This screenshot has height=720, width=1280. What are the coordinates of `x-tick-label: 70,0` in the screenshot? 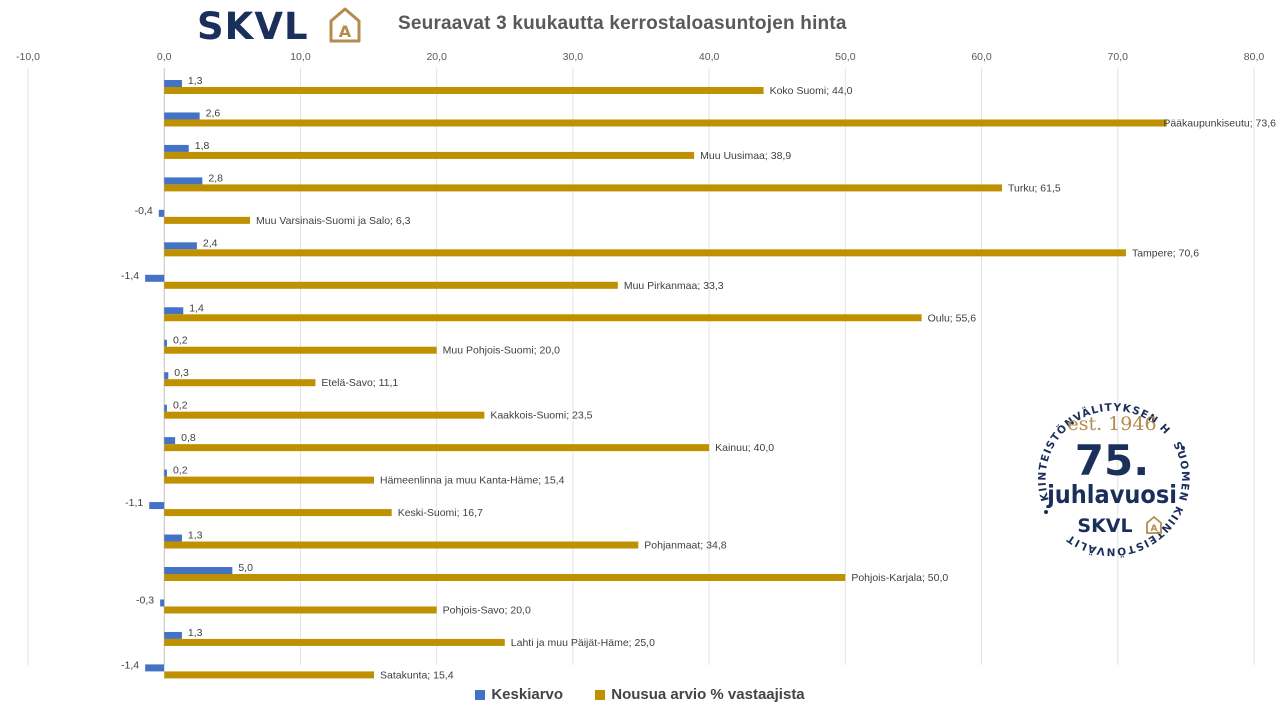 It's located at (1118, 57).